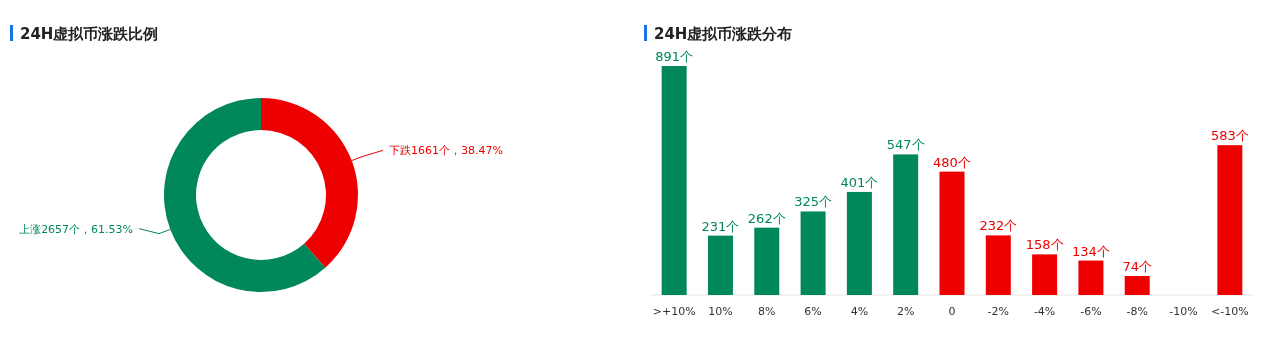 This screenshot has height=337, width=1268. What do you see at coordinates (813, 202) in the screenshot?
I see `data-label: 325个` at bounding box center [813, 202].